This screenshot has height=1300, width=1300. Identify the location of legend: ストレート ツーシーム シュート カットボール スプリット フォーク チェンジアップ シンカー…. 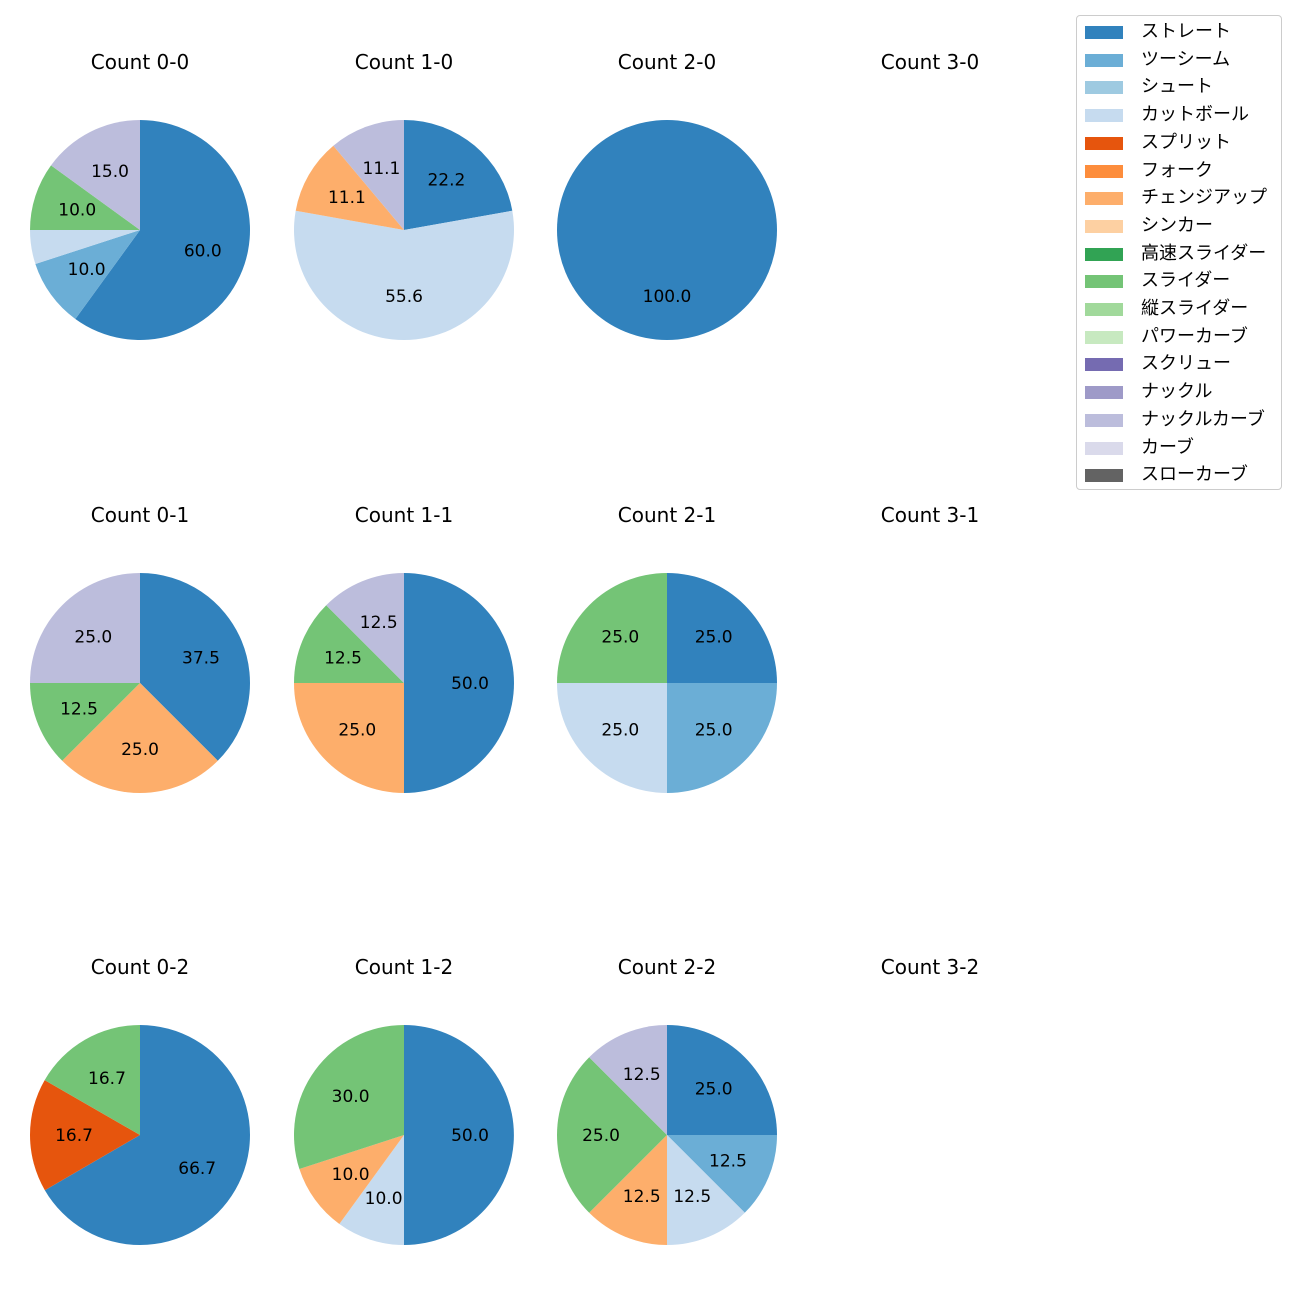
(1179, 252).